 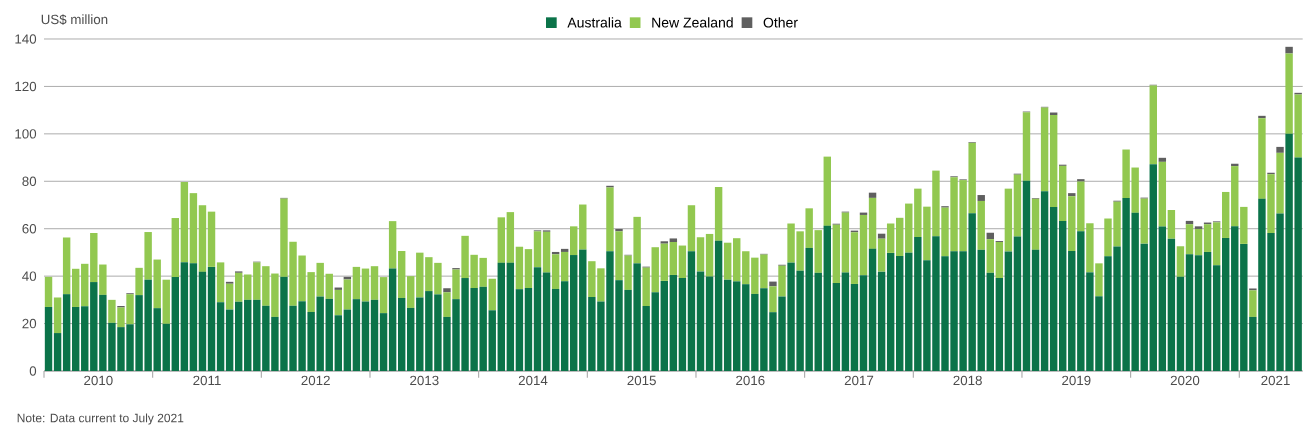 I want to click on legend-label: New Zealand, so click(x=692, y=22).